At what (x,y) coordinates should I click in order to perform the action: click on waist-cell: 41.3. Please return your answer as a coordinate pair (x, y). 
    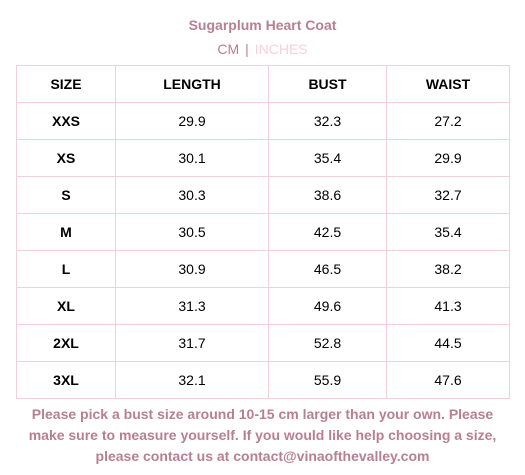
    Looking at the image, I should click on (448, 306).